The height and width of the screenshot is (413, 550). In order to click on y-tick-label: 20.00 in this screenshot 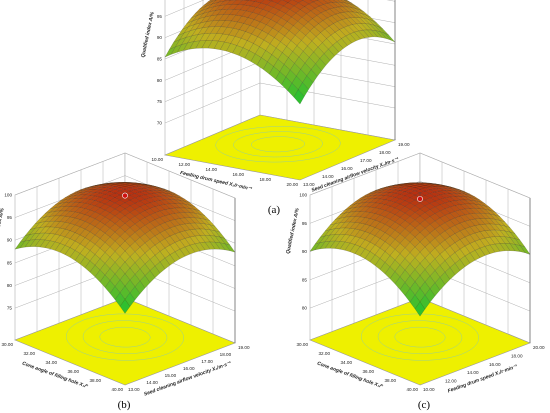, I will do `click(539, 347)`.